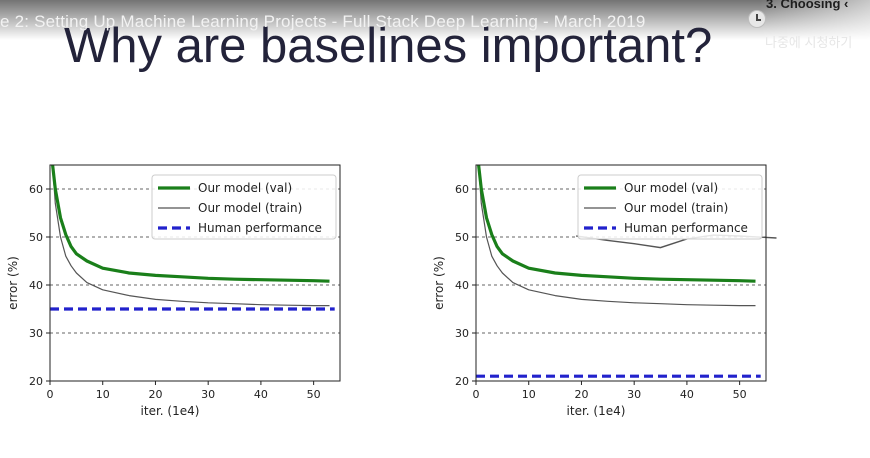 This screenshot has width=870, height=458. What do you see at coordinates (815, 26) in the screenshot?
I see `video-controls-overlay` at bounding box center [815, 26].